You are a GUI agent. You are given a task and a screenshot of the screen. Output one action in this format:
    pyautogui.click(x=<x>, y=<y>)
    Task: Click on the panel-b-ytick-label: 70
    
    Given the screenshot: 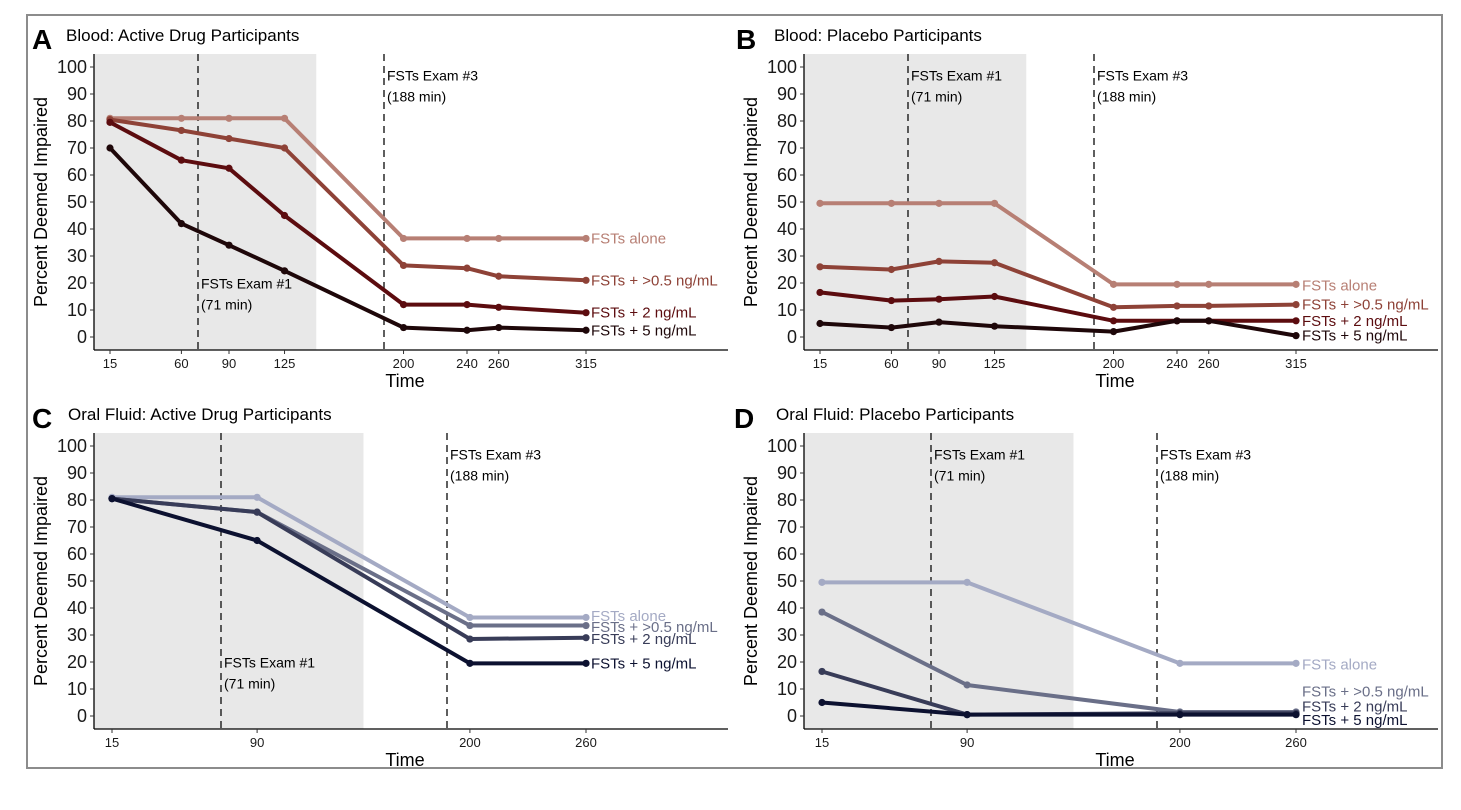 What is the action you would take?
    pyautogui.click(x=787, y=148)
    